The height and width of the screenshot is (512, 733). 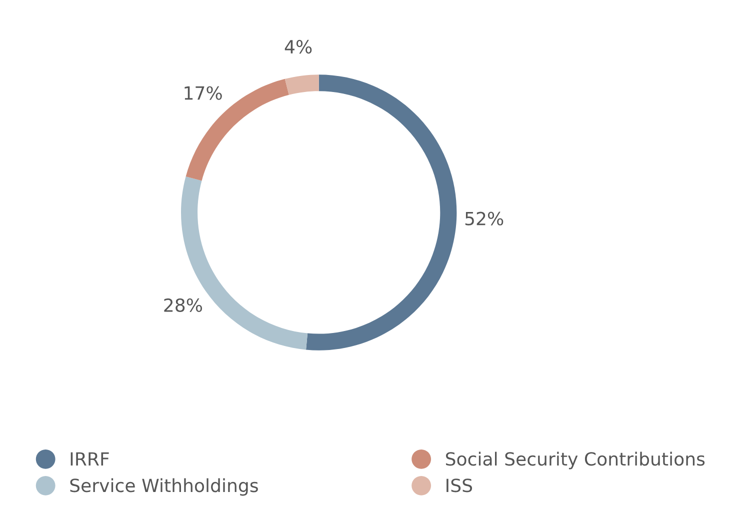 What do you see at coordinates (484, 219) in the screenshot?
I see `data-label: 52%` at bounding box center [484, 219].